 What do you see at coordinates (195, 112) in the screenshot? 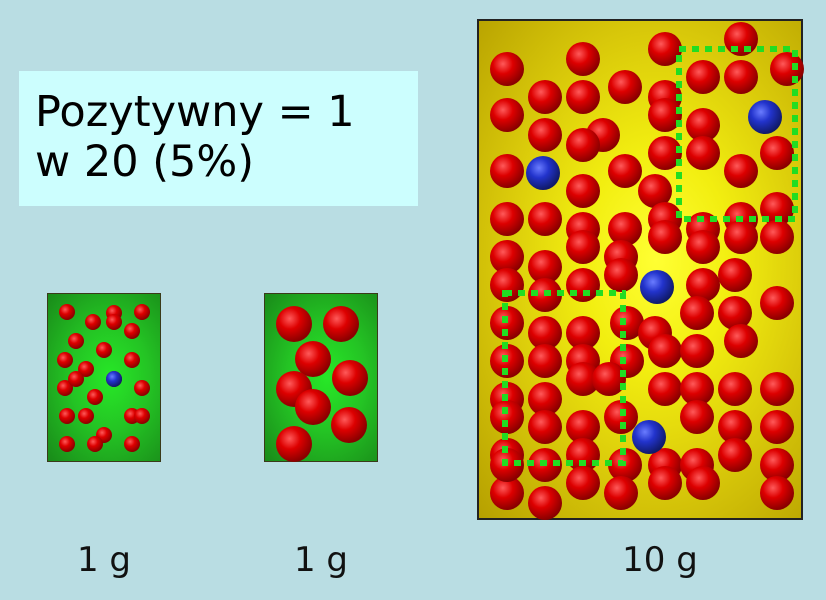
I see `callout-line-1: Pozytywny = 1` at bounding box center [195, 112].